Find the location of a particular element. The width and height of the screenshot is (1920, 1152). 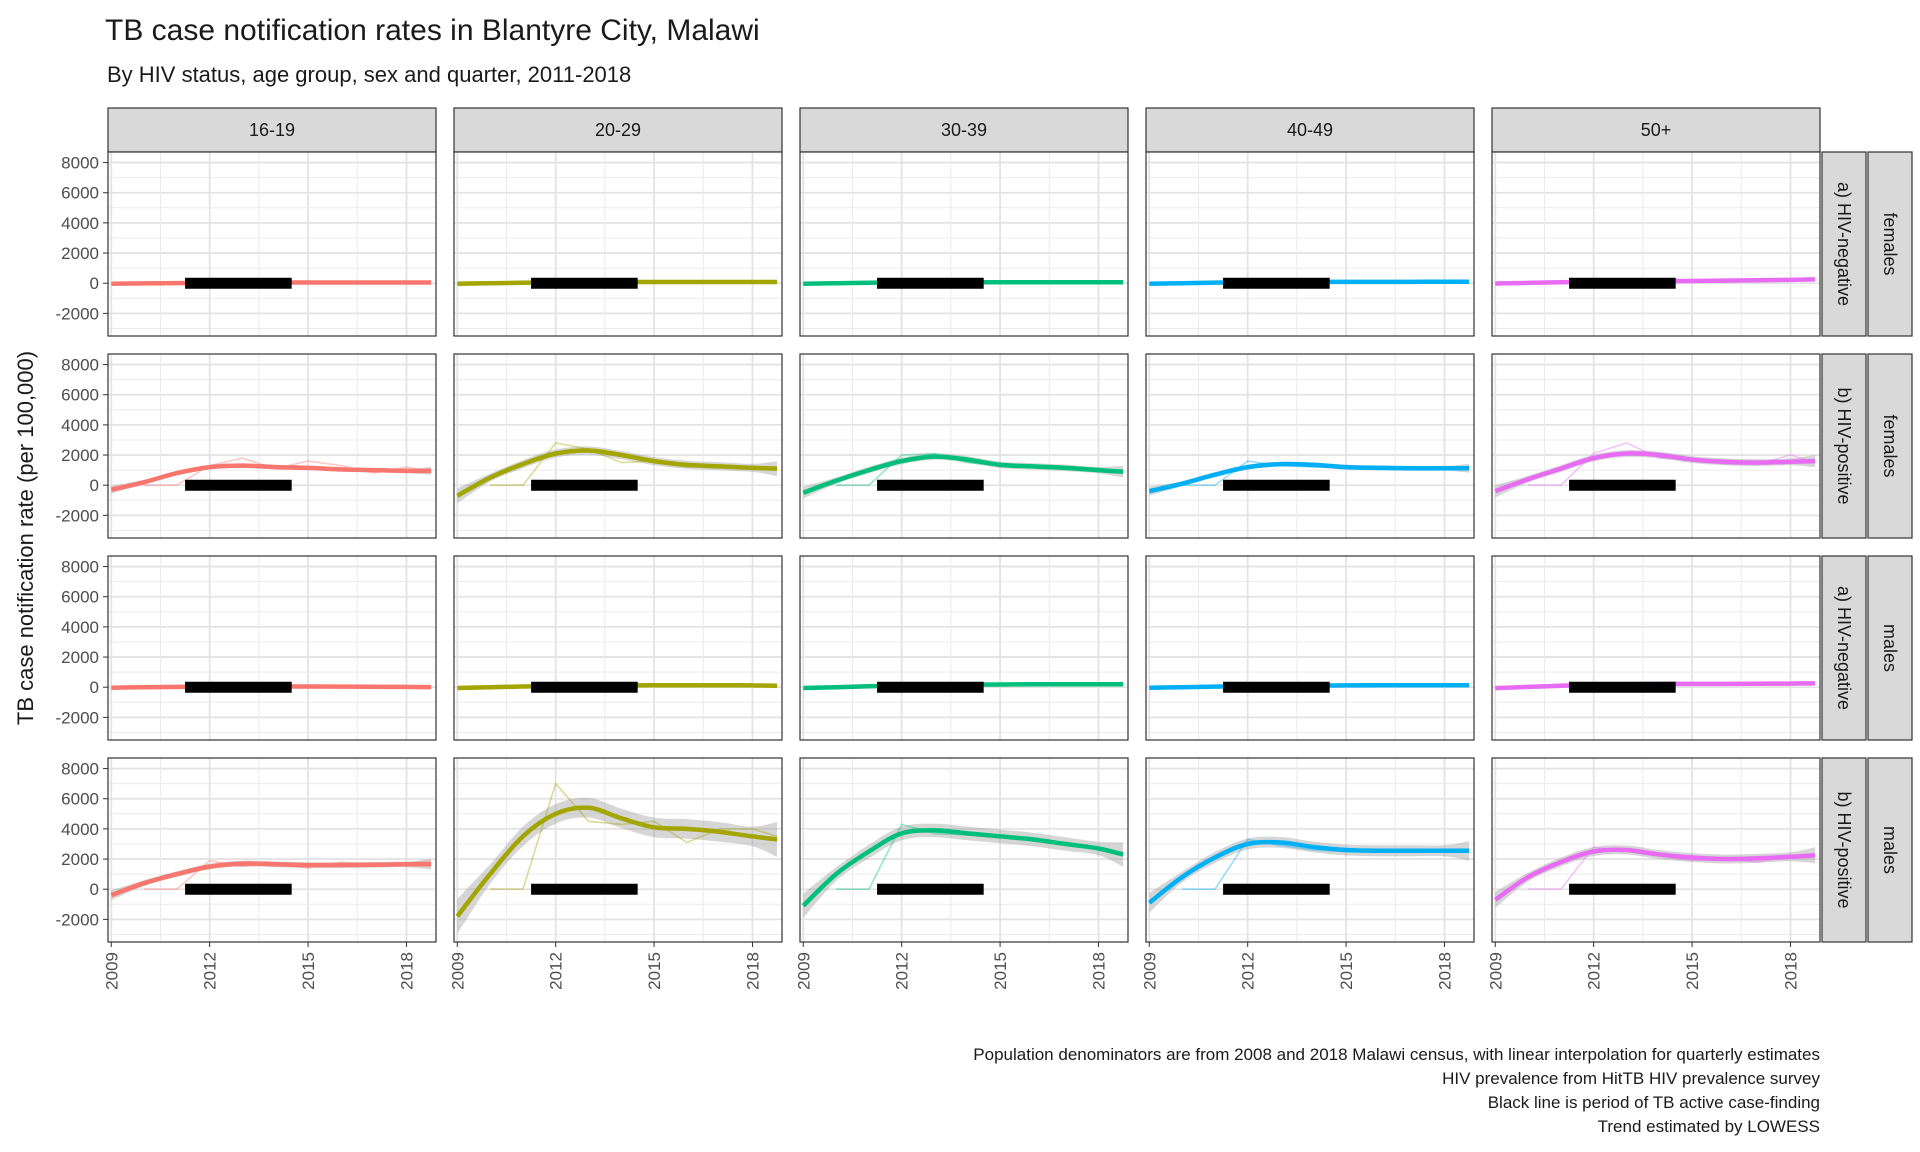

facet-strip-label-2: 20-29 is located at coordinates (618, 130).